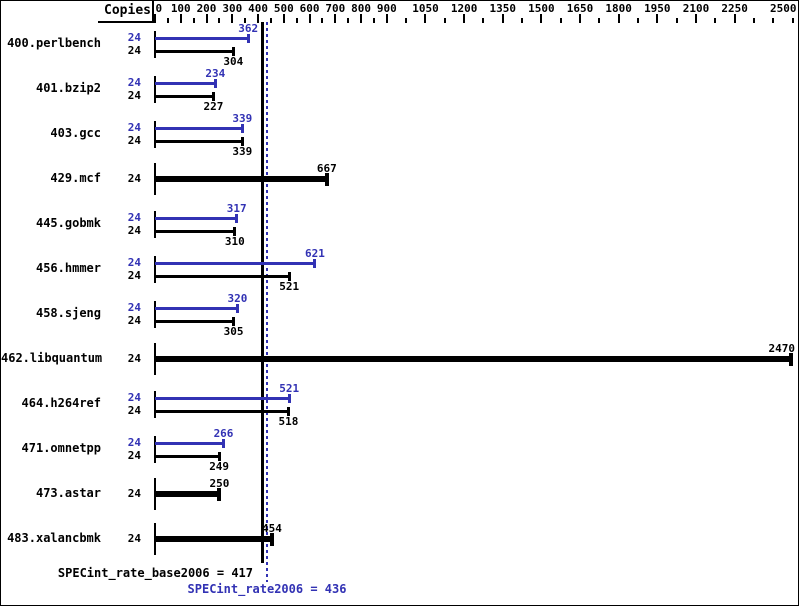 The height and width of the screenshot is (606, 799). I want to click on benchmark-label: 458.sjeng, so click(68, 313).